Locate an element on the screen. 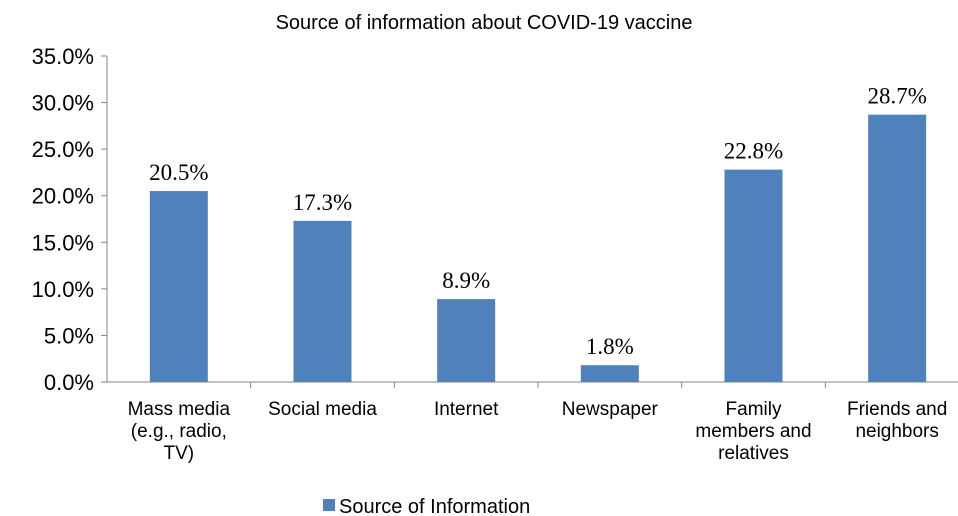  y-tick-label: 10.0% is located at coordinates (63, 289).